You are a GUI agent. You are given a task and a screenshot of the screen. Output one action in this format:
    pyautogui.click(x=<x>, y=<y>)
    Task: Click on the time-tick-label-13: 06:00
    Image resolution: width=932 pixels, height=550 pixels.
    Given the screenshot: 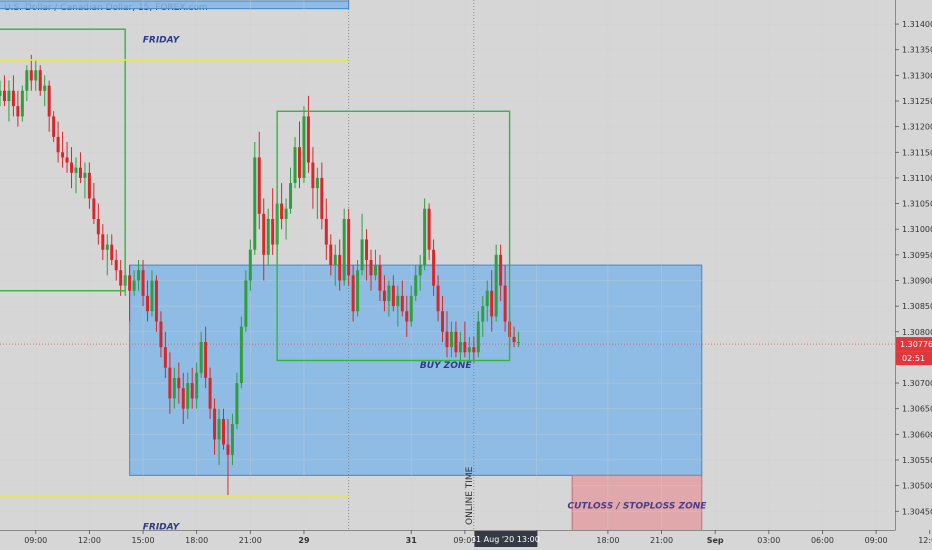 What is the action you would take?
    pyautogui.click(x=822, y=540)
    